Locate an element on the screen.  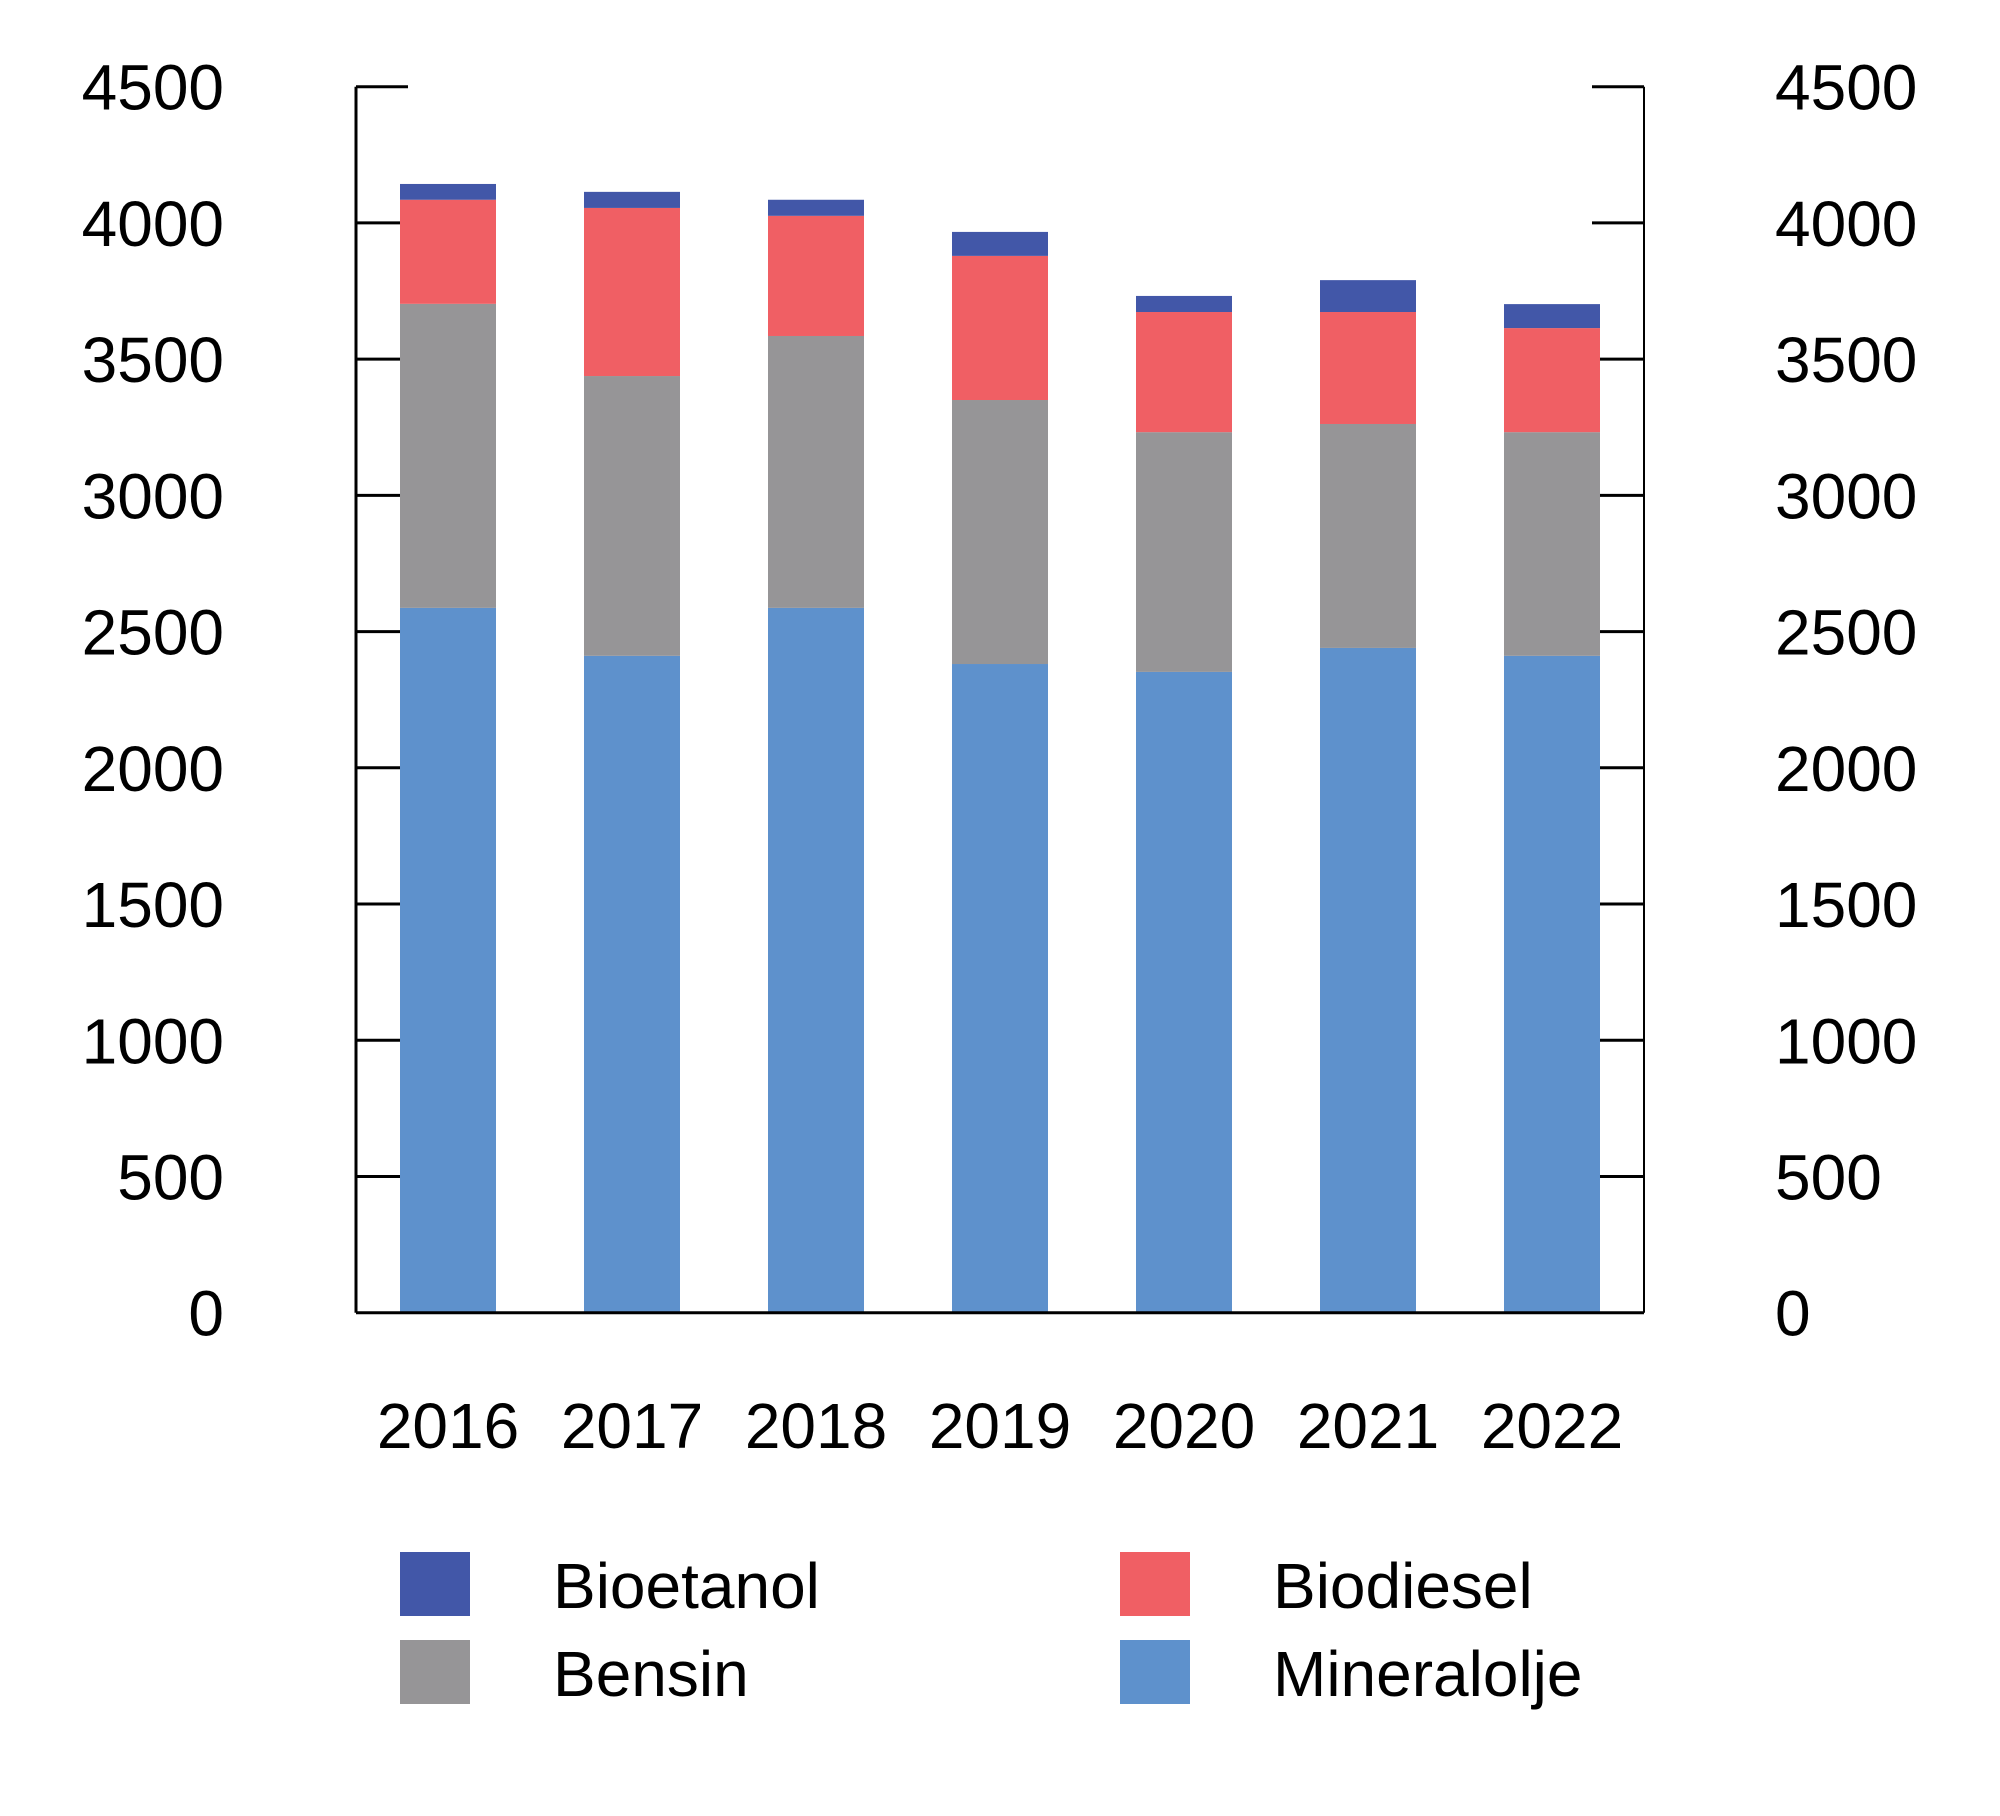
legend-item-bioetanol: Bioetanol is located at coordinates (610, 1586).